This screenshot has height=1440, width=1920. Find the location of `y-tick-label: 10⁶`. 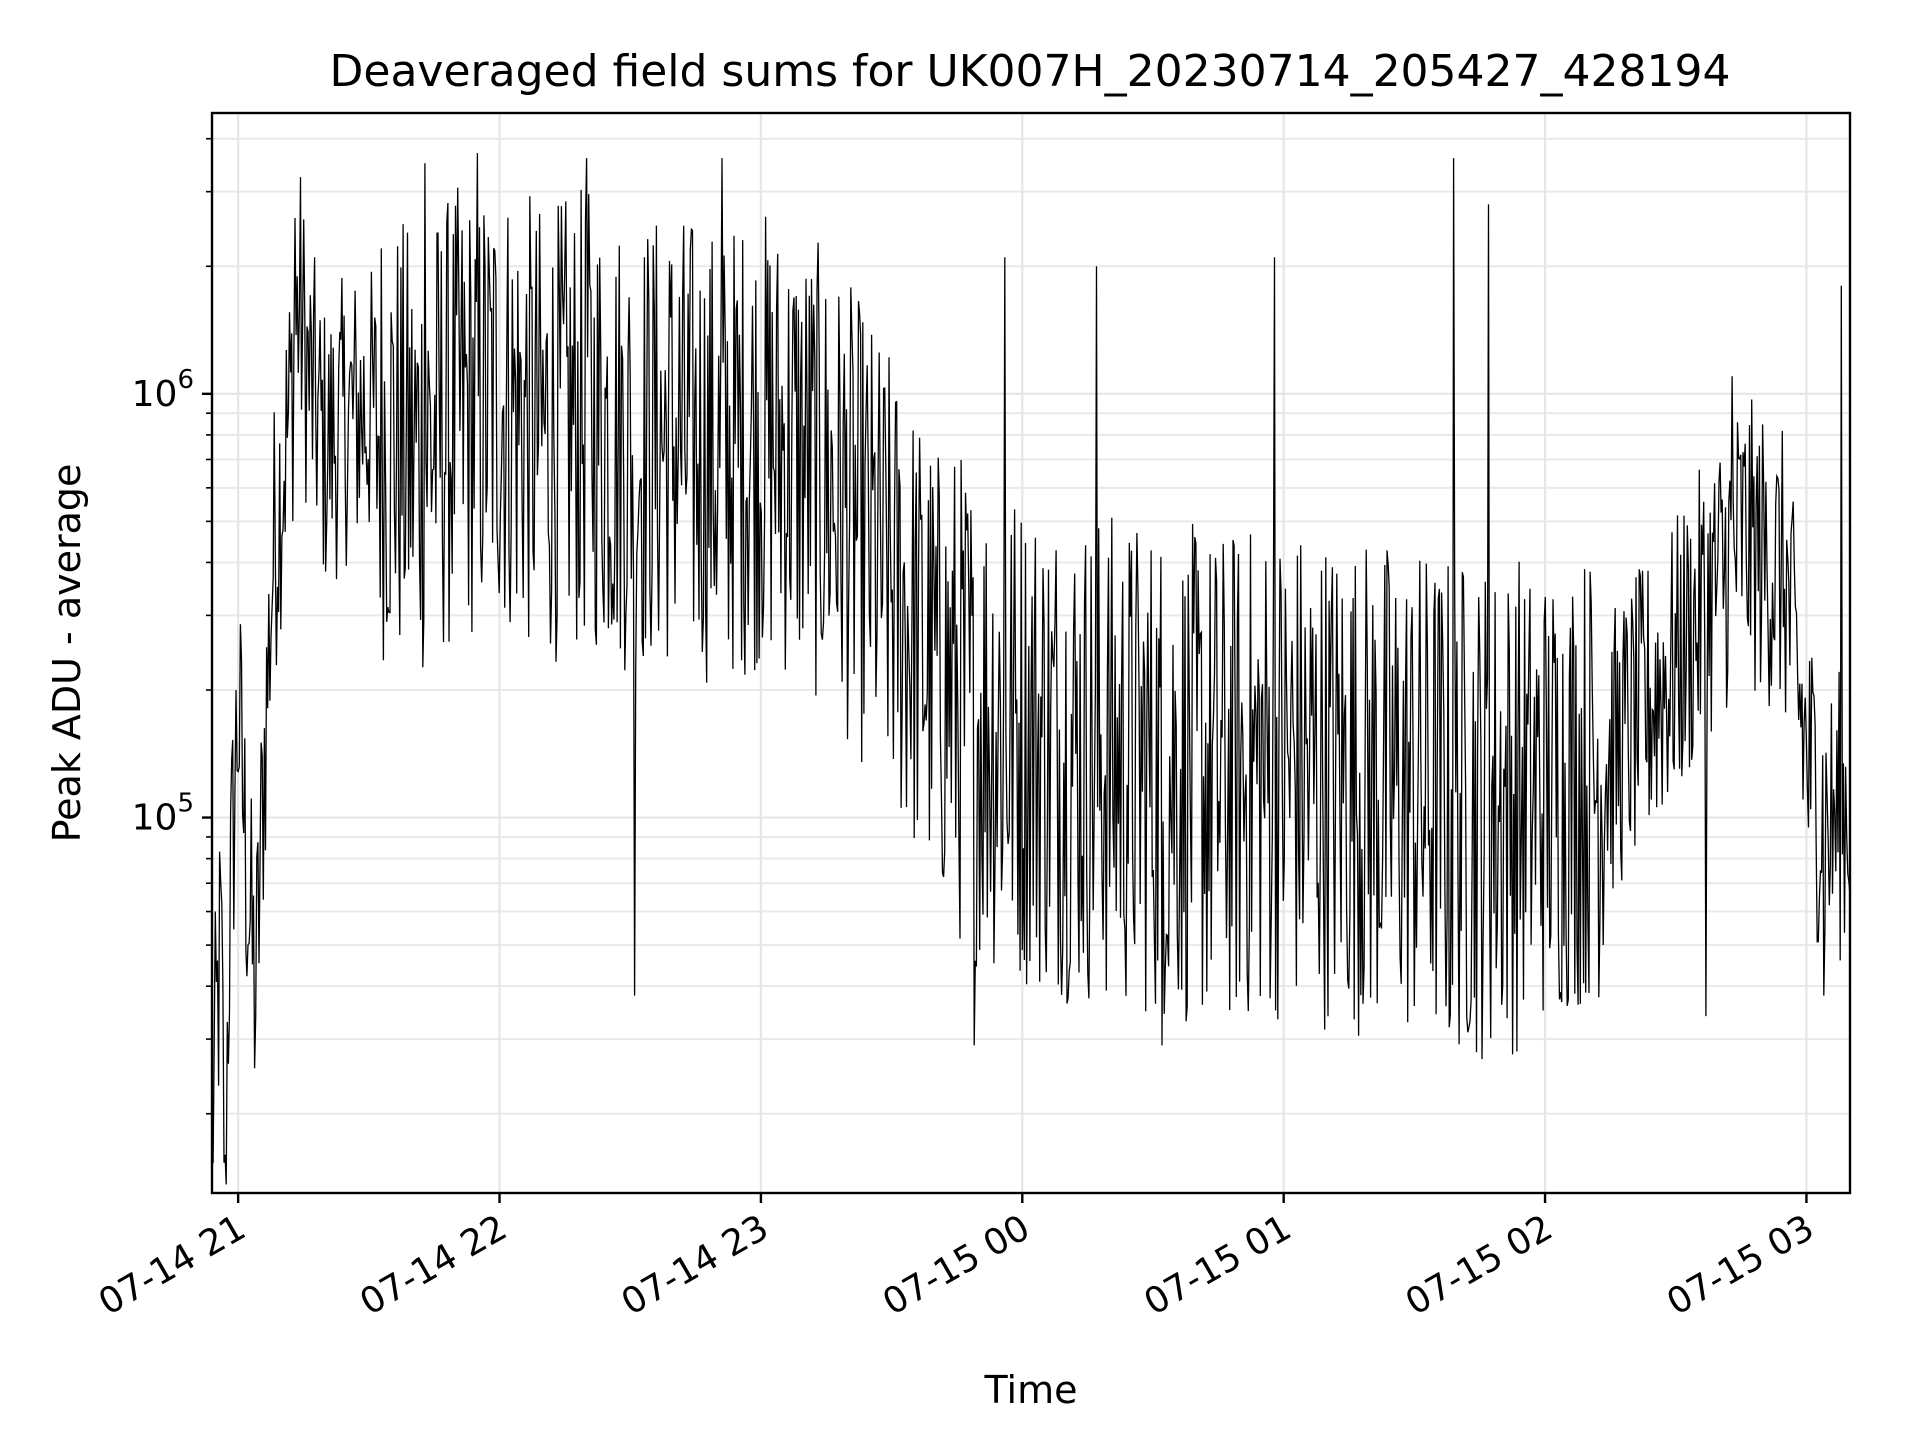

y-tick-label: 10⁶ is located at coordinates (163, 390).